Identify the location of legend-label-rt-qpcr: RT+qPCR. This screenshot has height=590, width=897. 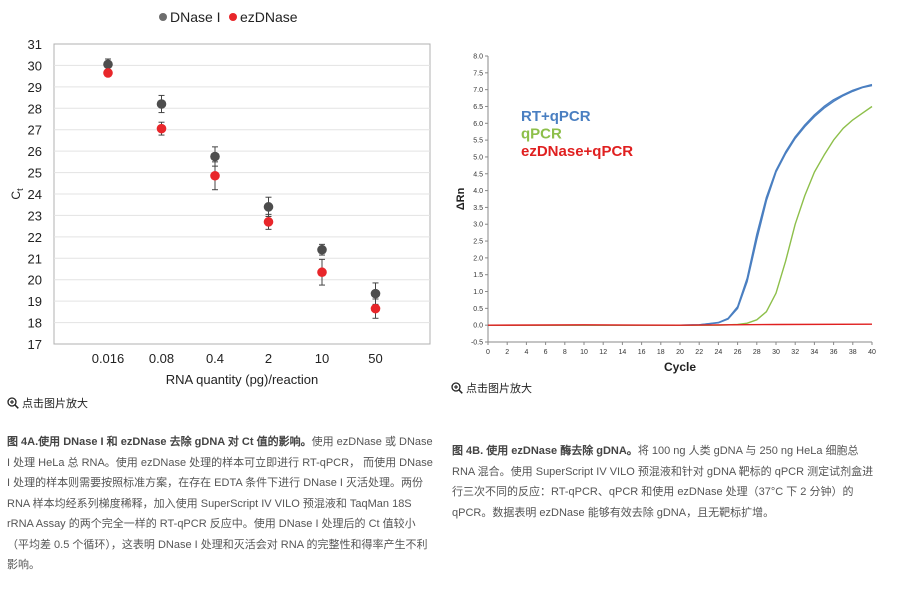
(556, 116).